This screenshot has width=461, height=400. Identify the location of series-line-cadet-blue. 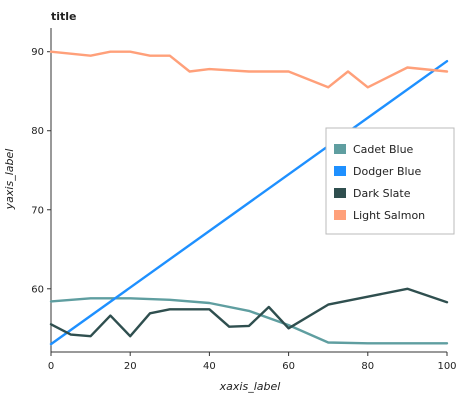
(249, 321).